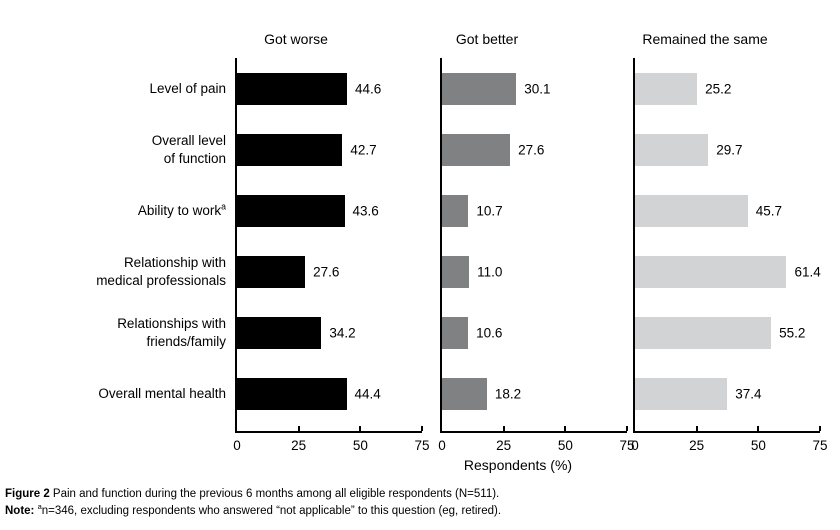 Image resolution: width=840 pixels, height=530 pixels. Describe the element at coordinates (187, 88) in the screenshot. I see `category-label: Level of pain` at that location.